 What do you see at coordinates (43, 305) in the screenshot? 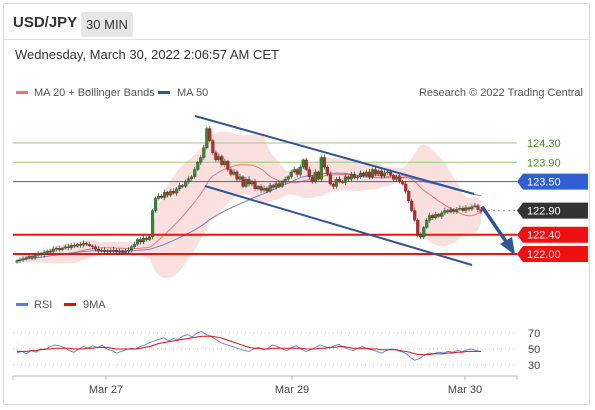
I see `rsi-legend-label: RSI` at bounding box center [43, 305].